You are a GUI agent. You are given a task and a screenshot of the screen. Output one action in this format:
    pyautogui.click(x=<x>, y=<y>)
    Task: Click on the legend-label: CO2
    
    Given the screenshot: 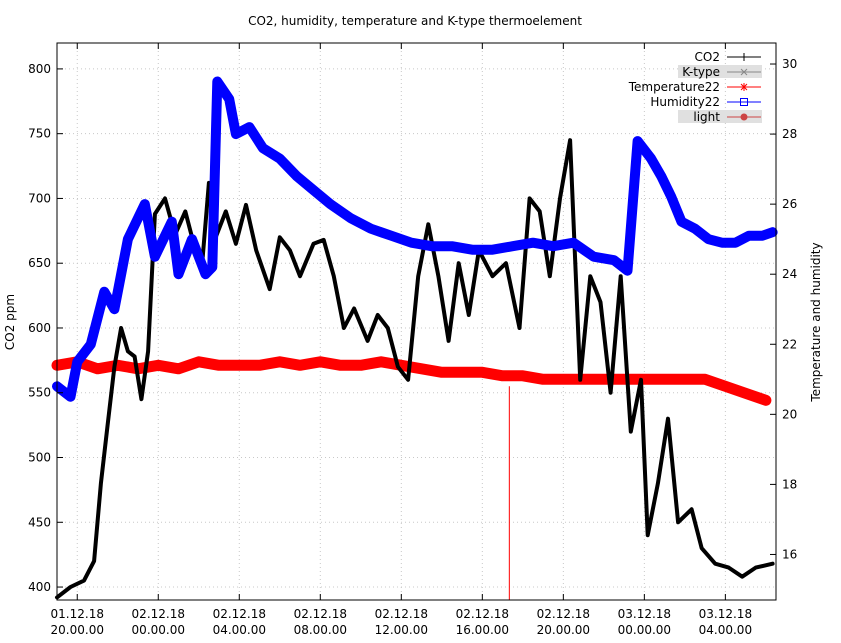 What is the action you would take?
    pyautogui.click(x=707, y=57)
    